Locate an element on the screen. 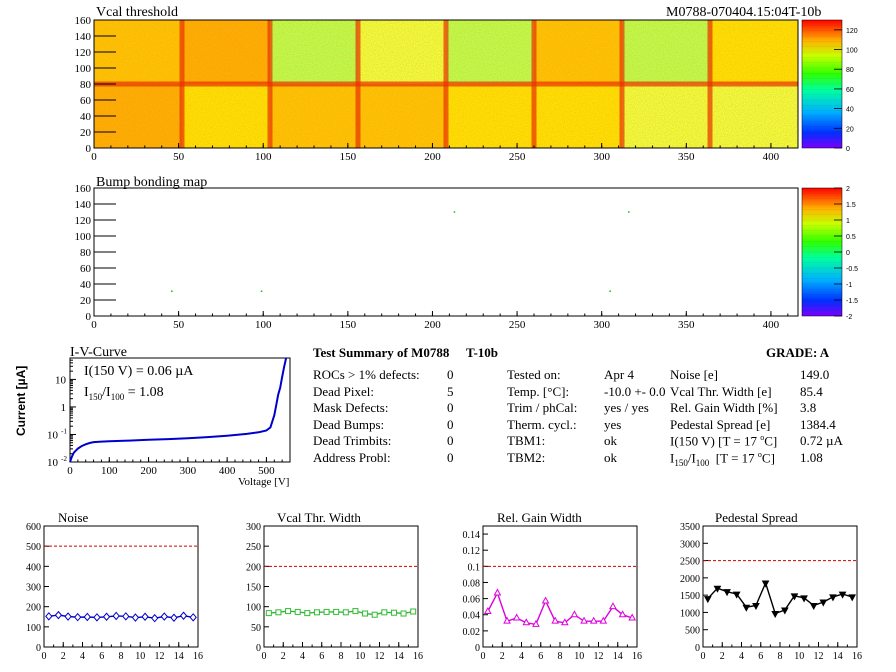  palette-tick-label: 20 is located at coordinates (850, 129).